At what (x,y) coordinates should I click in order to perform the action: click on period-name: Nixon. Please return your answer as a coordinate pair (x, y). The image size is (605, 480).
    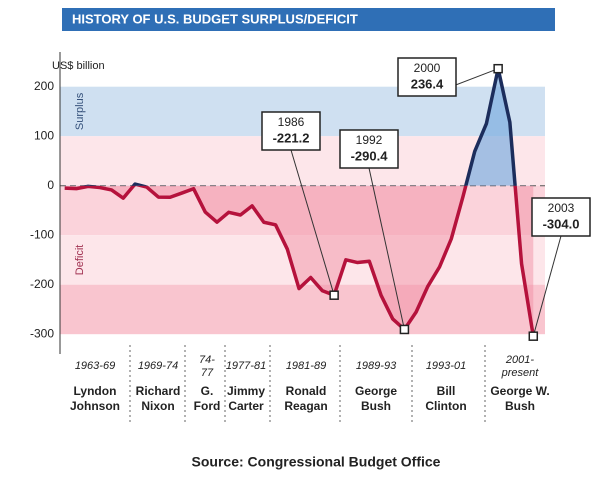
    Looking at the image, I should click on (157, 406).